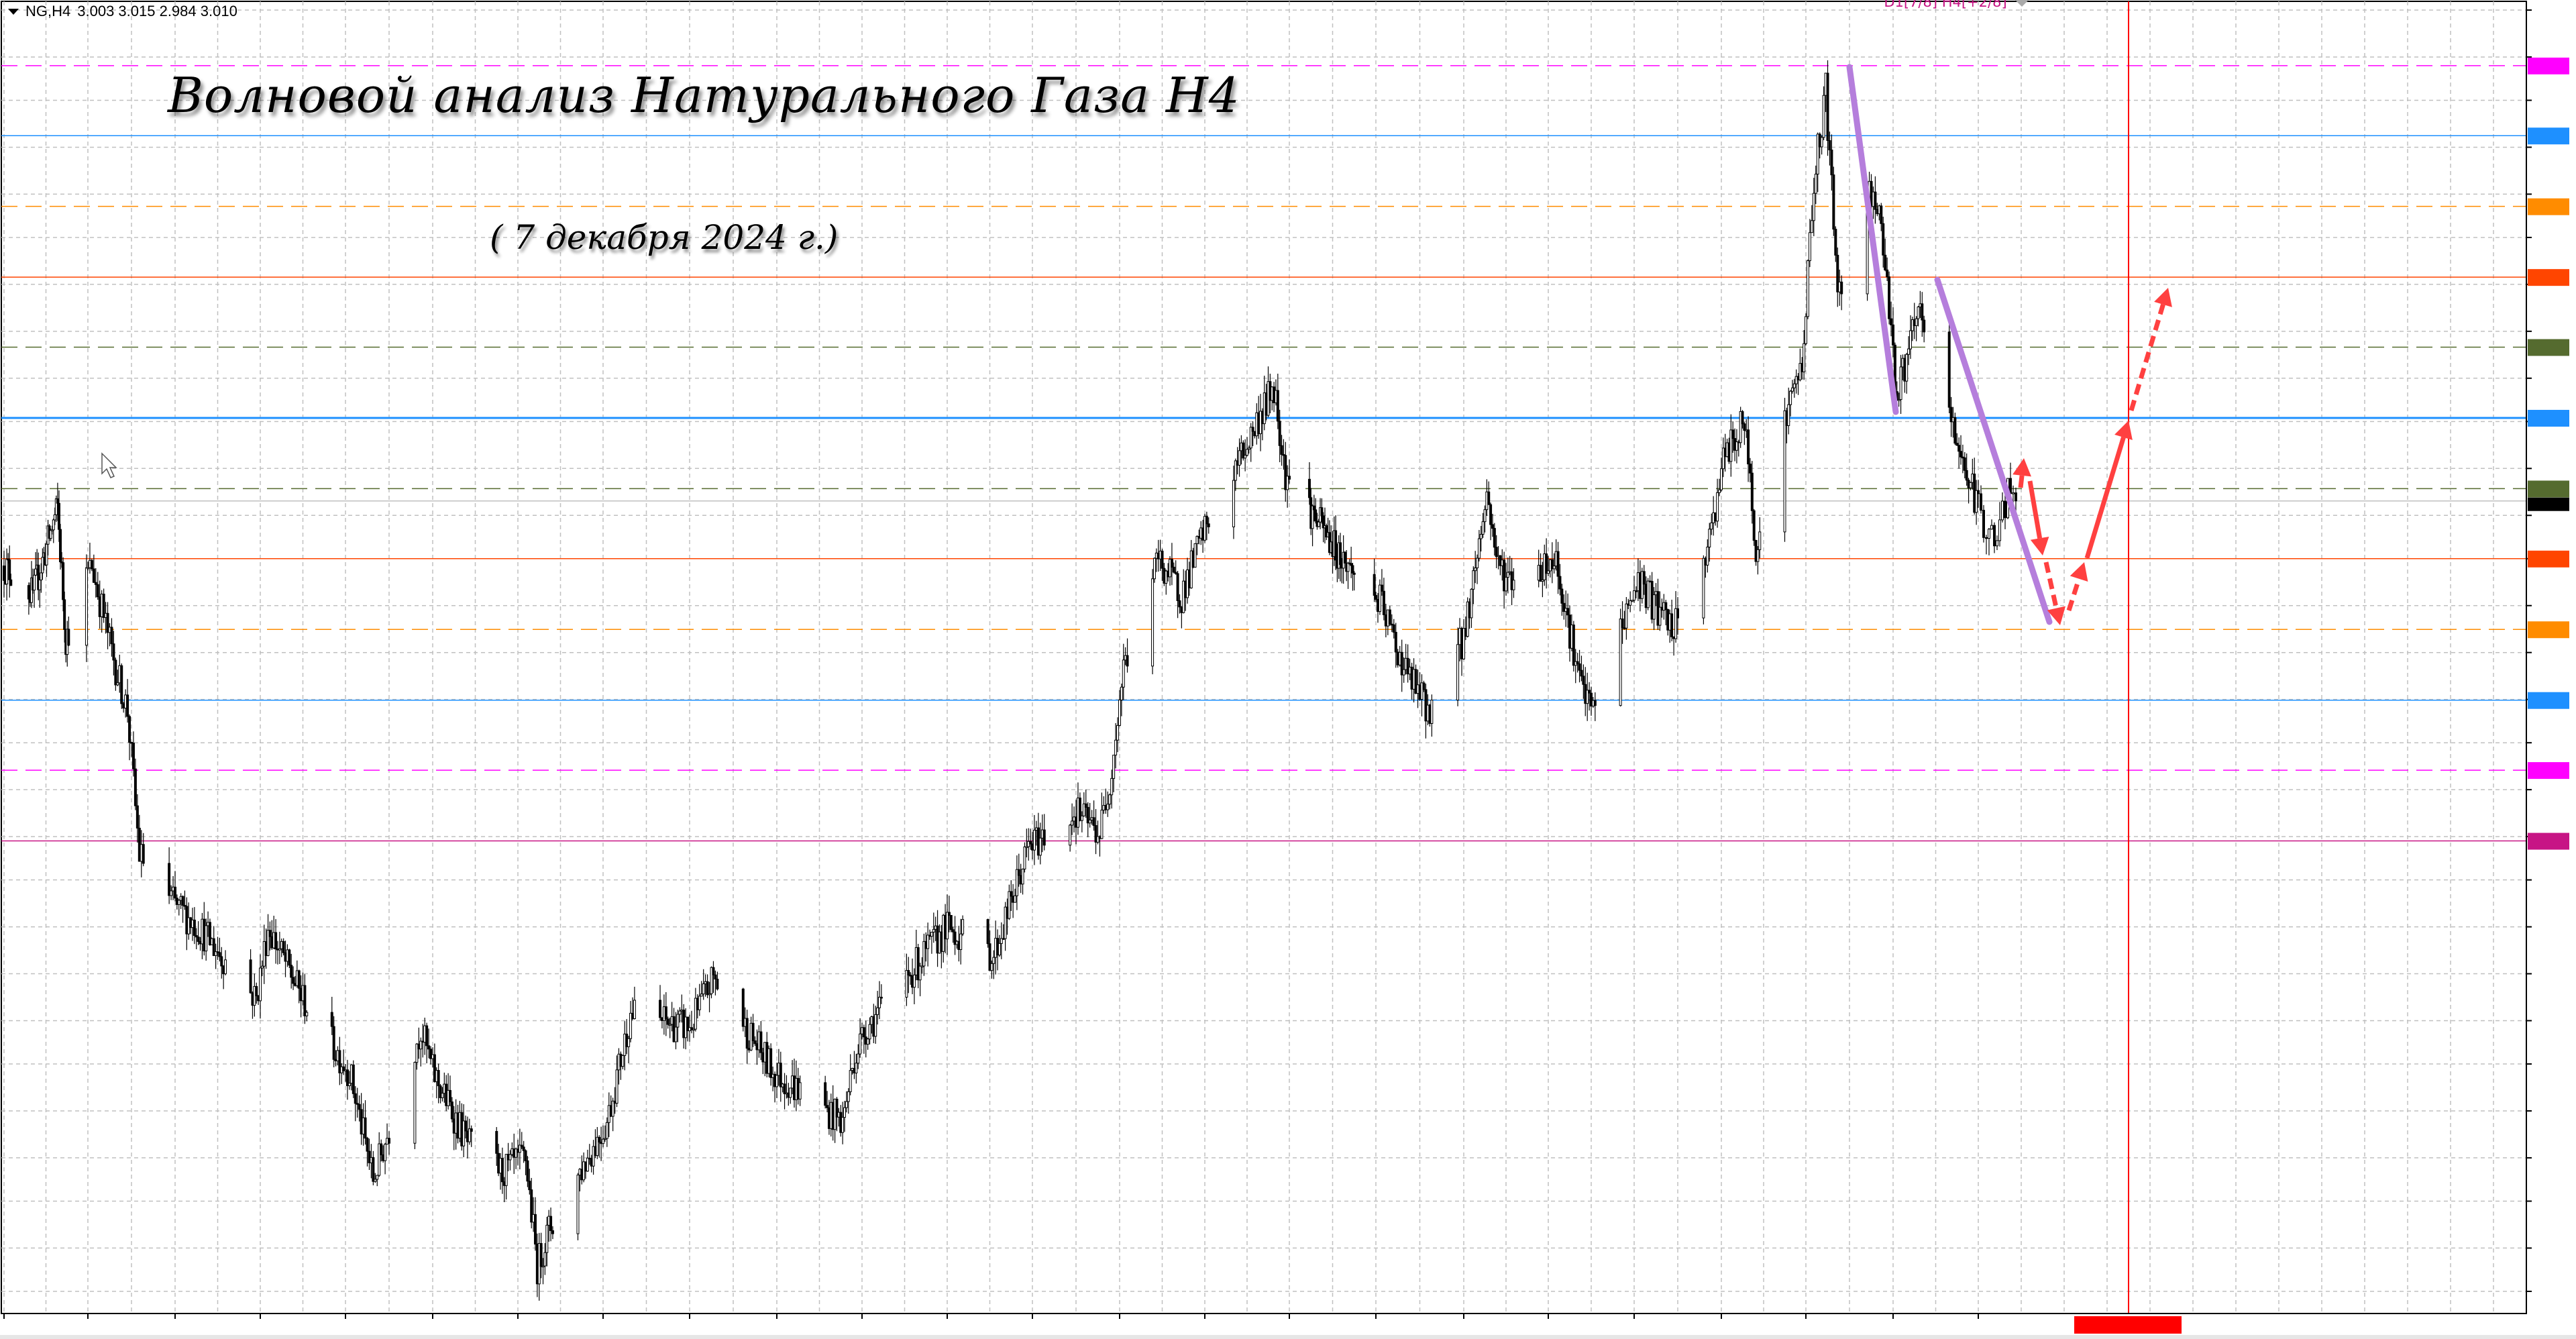 The image size is (2576, 1339). What do you see at coordinates (13, 11) in the screenshot?
I see `collapse-triangle-icon` at bounding box center [13, 11].